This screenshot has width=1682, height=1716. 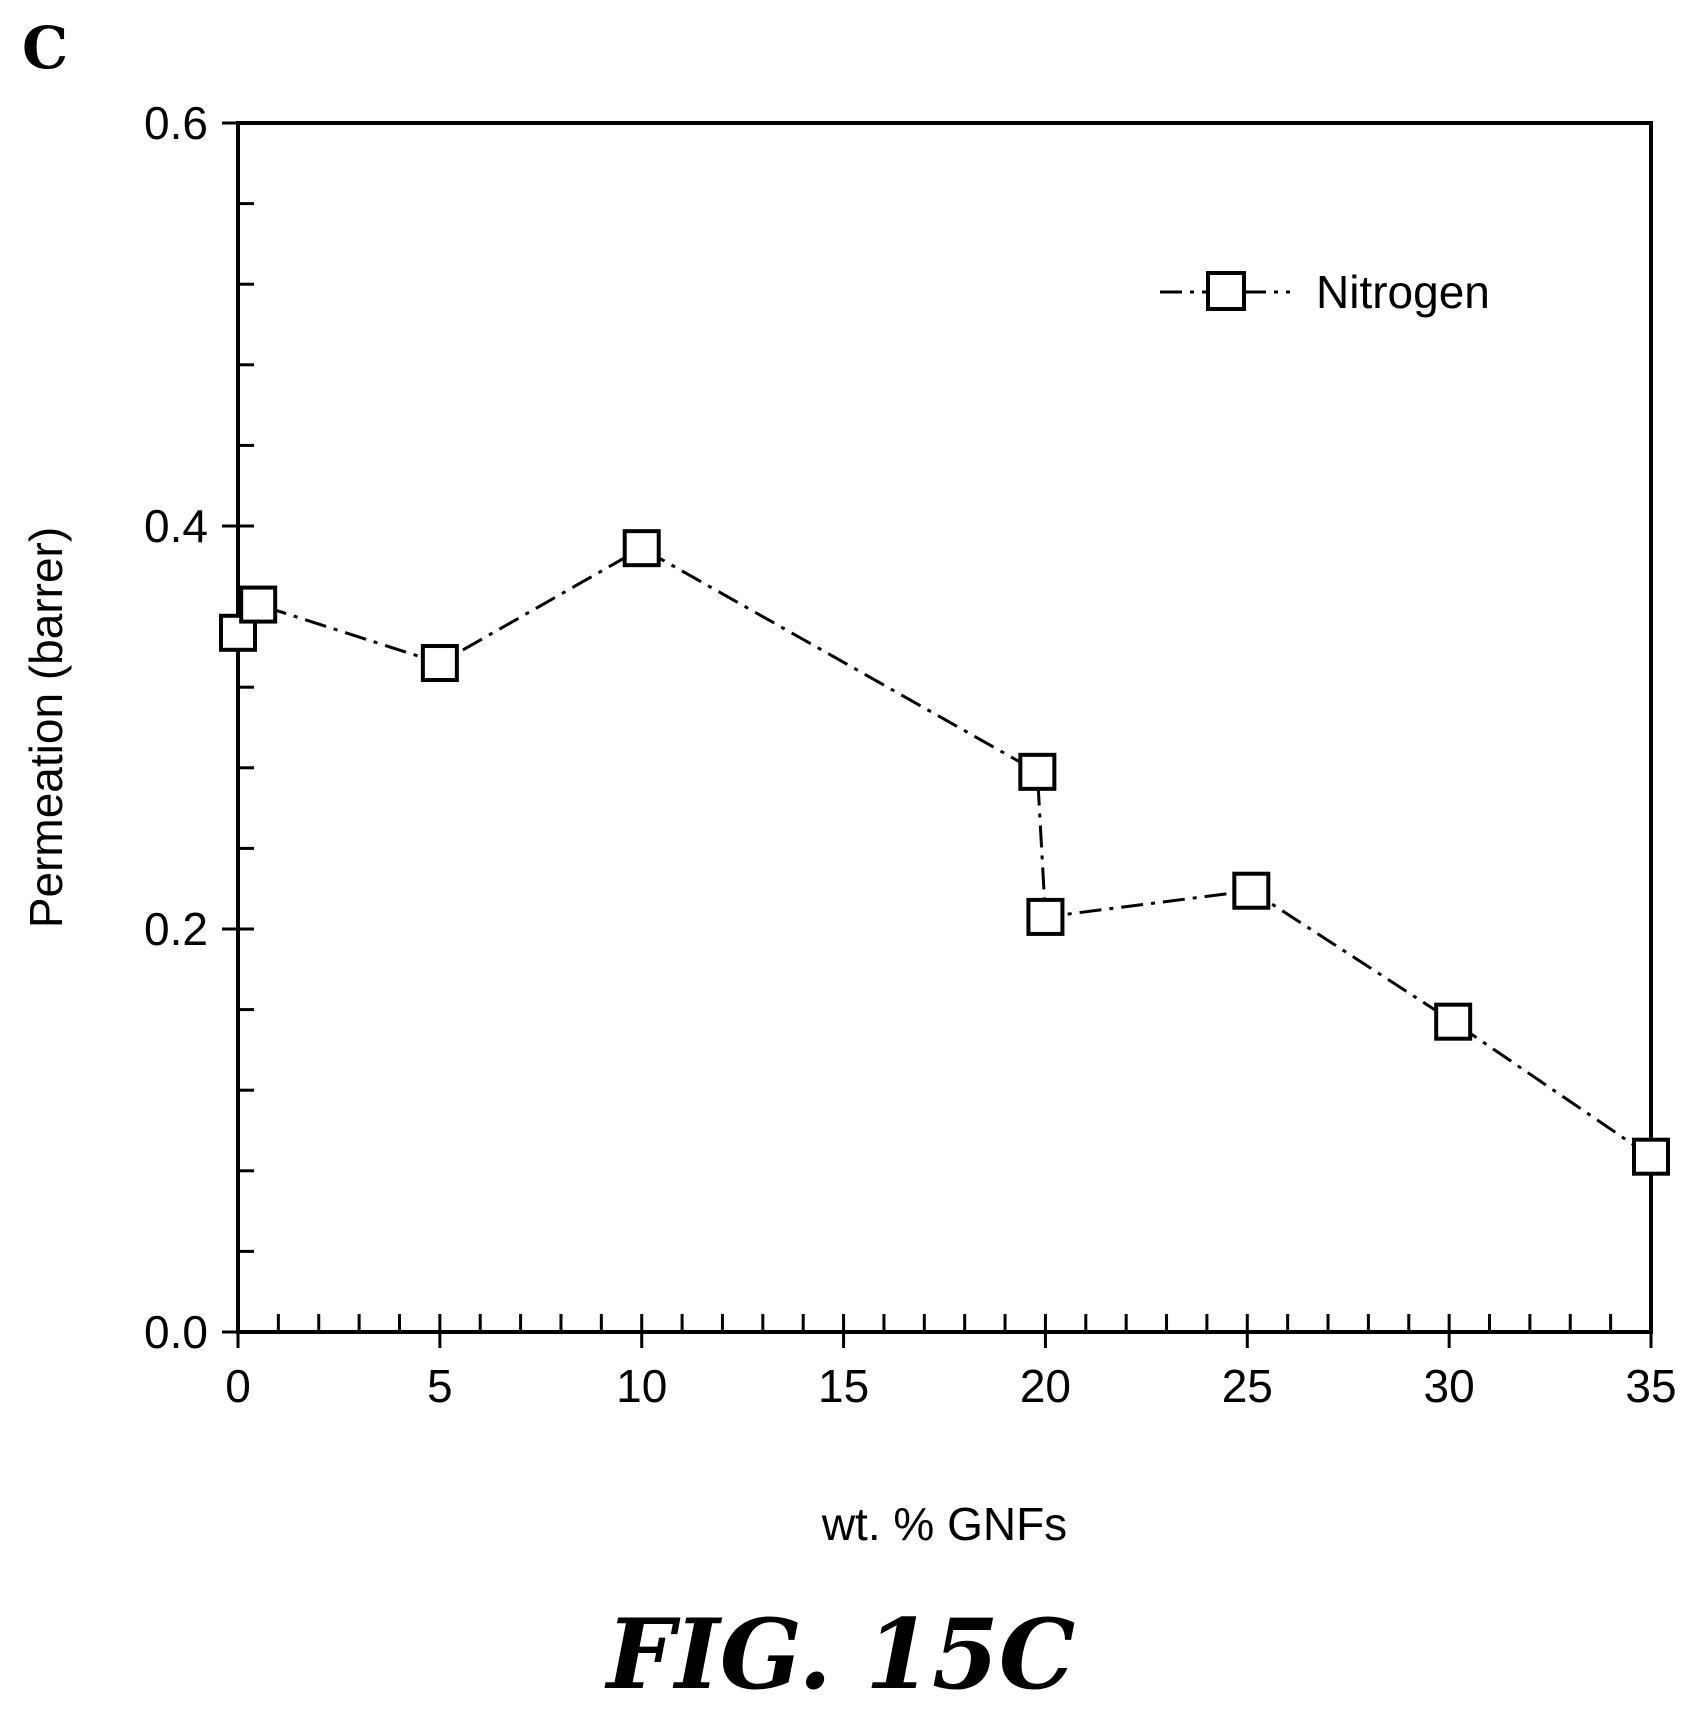 I want to click on y-tick-label: 0.6, so click(x=176, y=123).